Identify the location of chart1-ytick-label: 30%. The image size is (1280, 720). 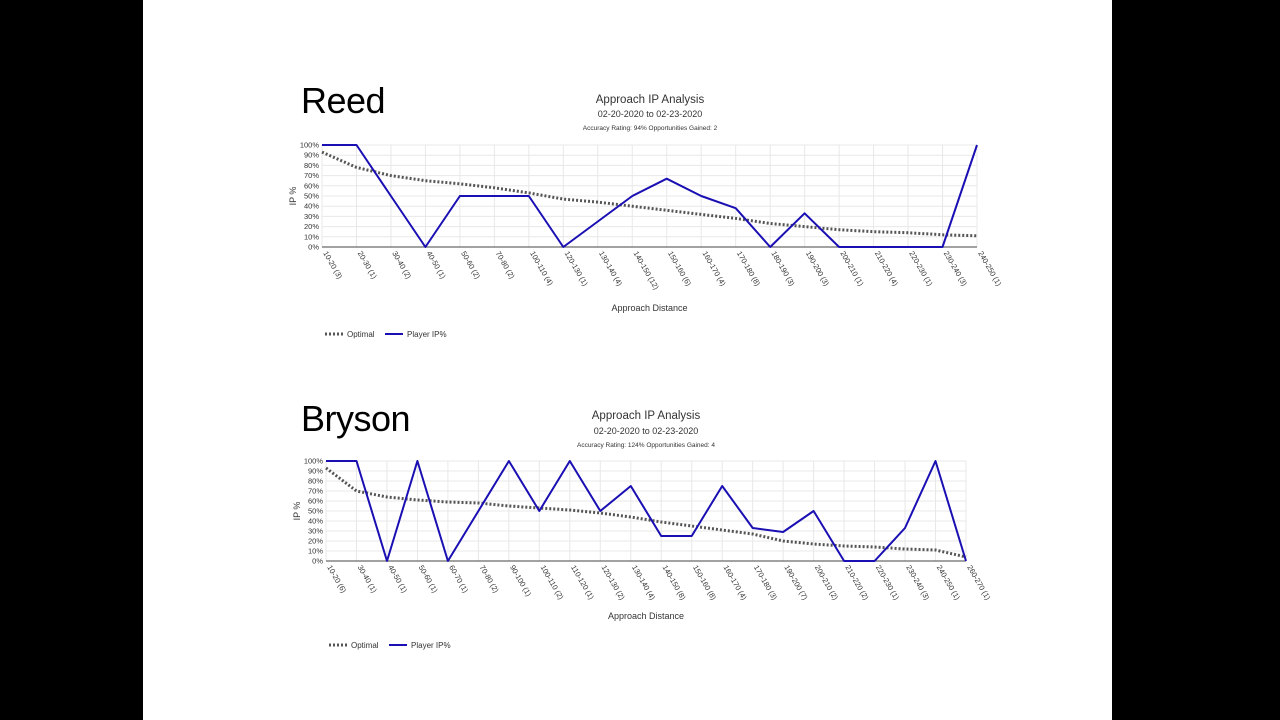
(315, 531).